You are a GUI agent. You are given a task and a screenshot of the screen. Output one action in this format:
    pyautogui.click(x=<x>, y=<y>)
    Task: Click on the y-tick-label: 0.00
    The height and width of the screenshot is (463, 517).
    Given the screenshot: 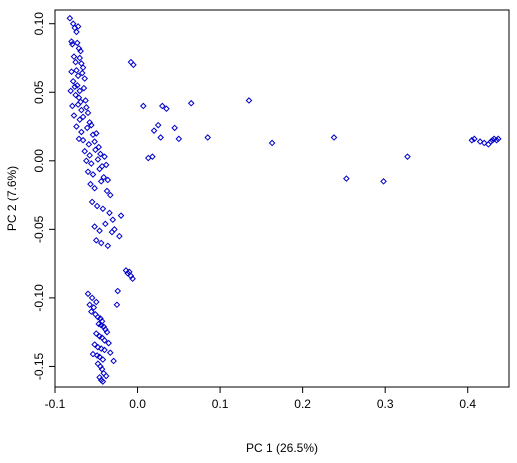 What is the action you would take?
    pyautogui.click(x=39, y=161)
    